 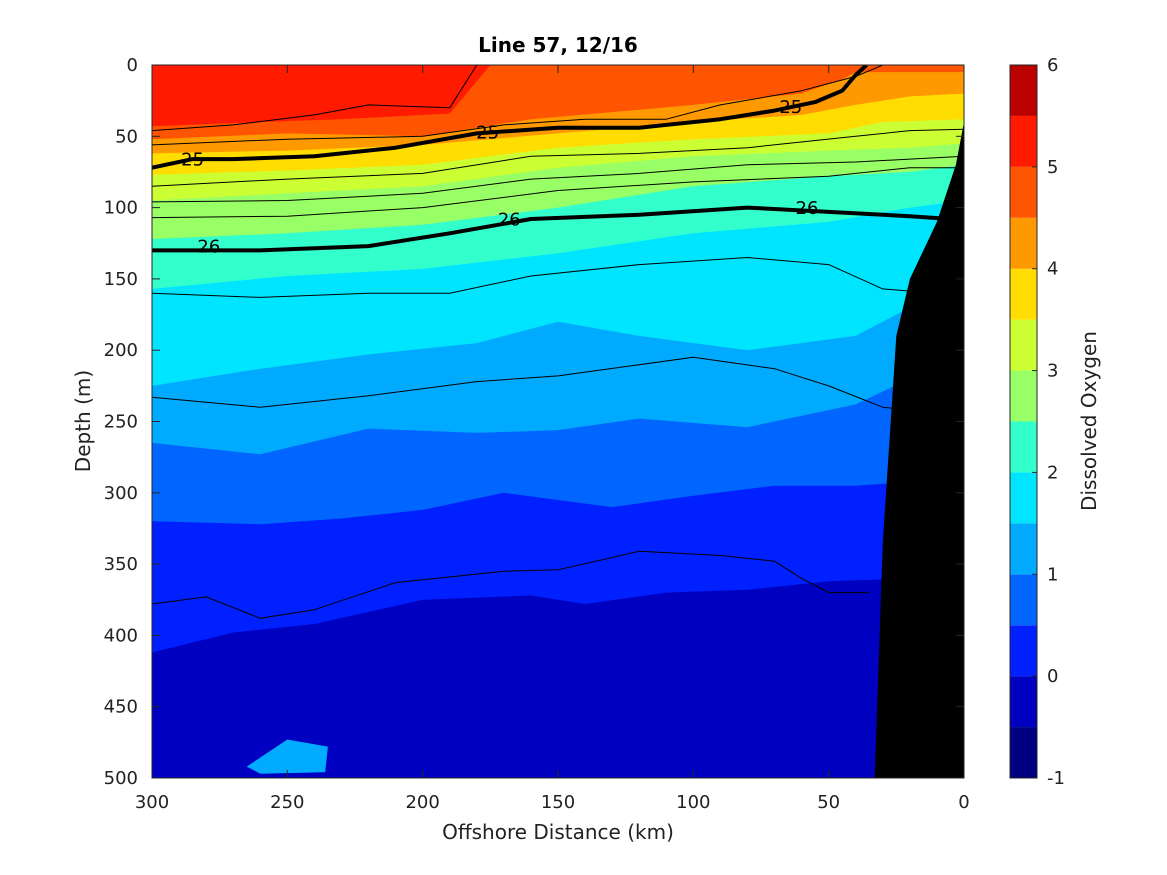 I want to click on colorbar-tick-label: 1, so click(x=1052, y=574).